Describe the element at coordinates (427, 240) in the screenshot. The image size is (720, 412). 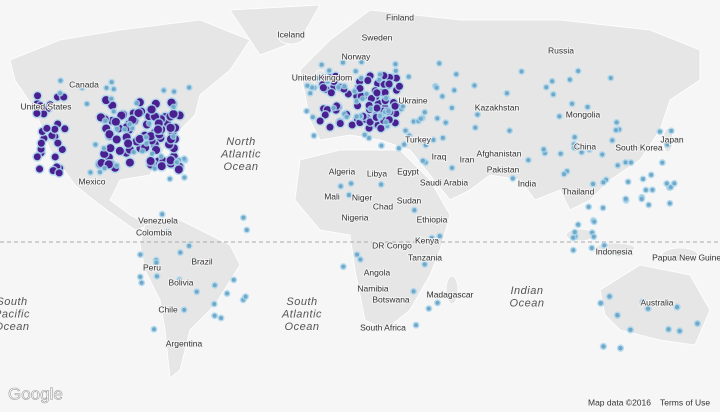
I see `country-label: Kenya` at that location.